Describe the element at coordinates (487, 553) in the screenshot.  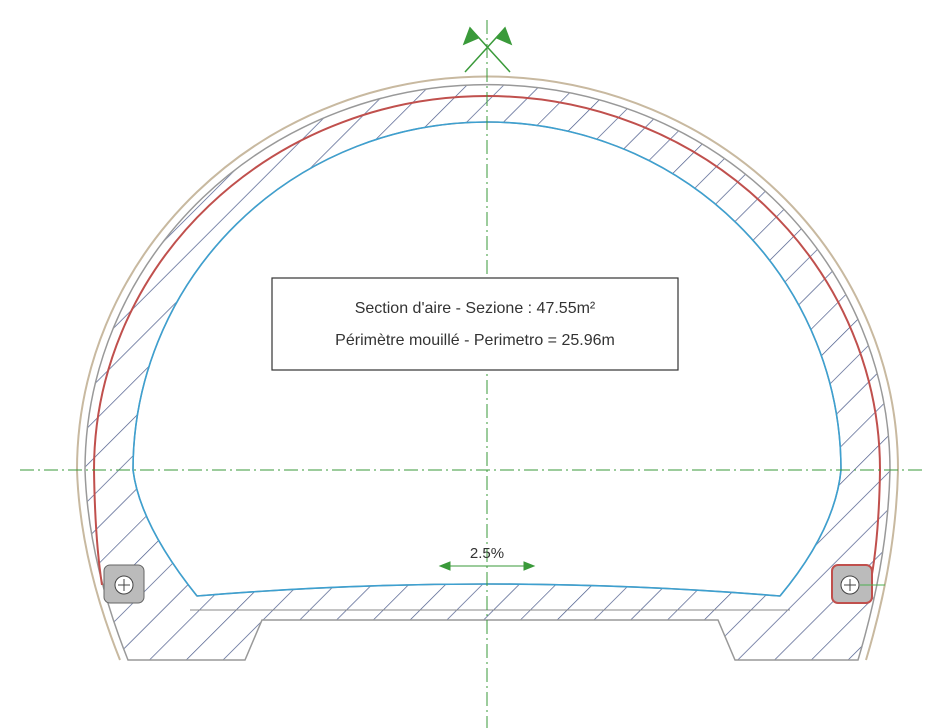
I see `slope-label: 2.5%` at that location.